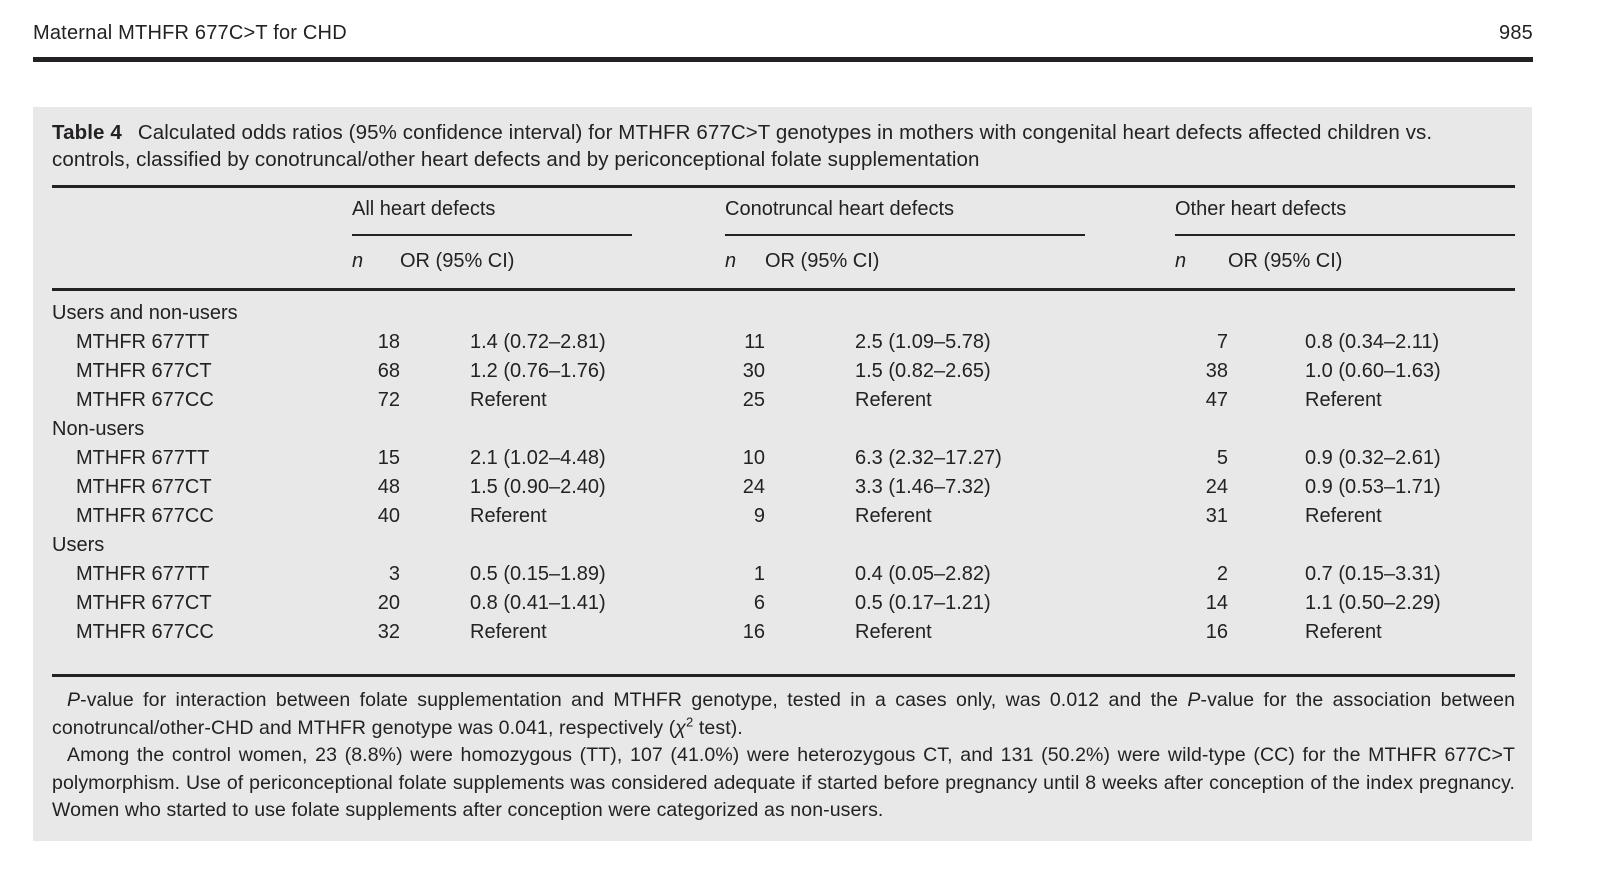 The image size is (1612, 879). Describe the element at coordinates (376, 263) in the screenshot. I see `subheader-n-all: n` at that location.